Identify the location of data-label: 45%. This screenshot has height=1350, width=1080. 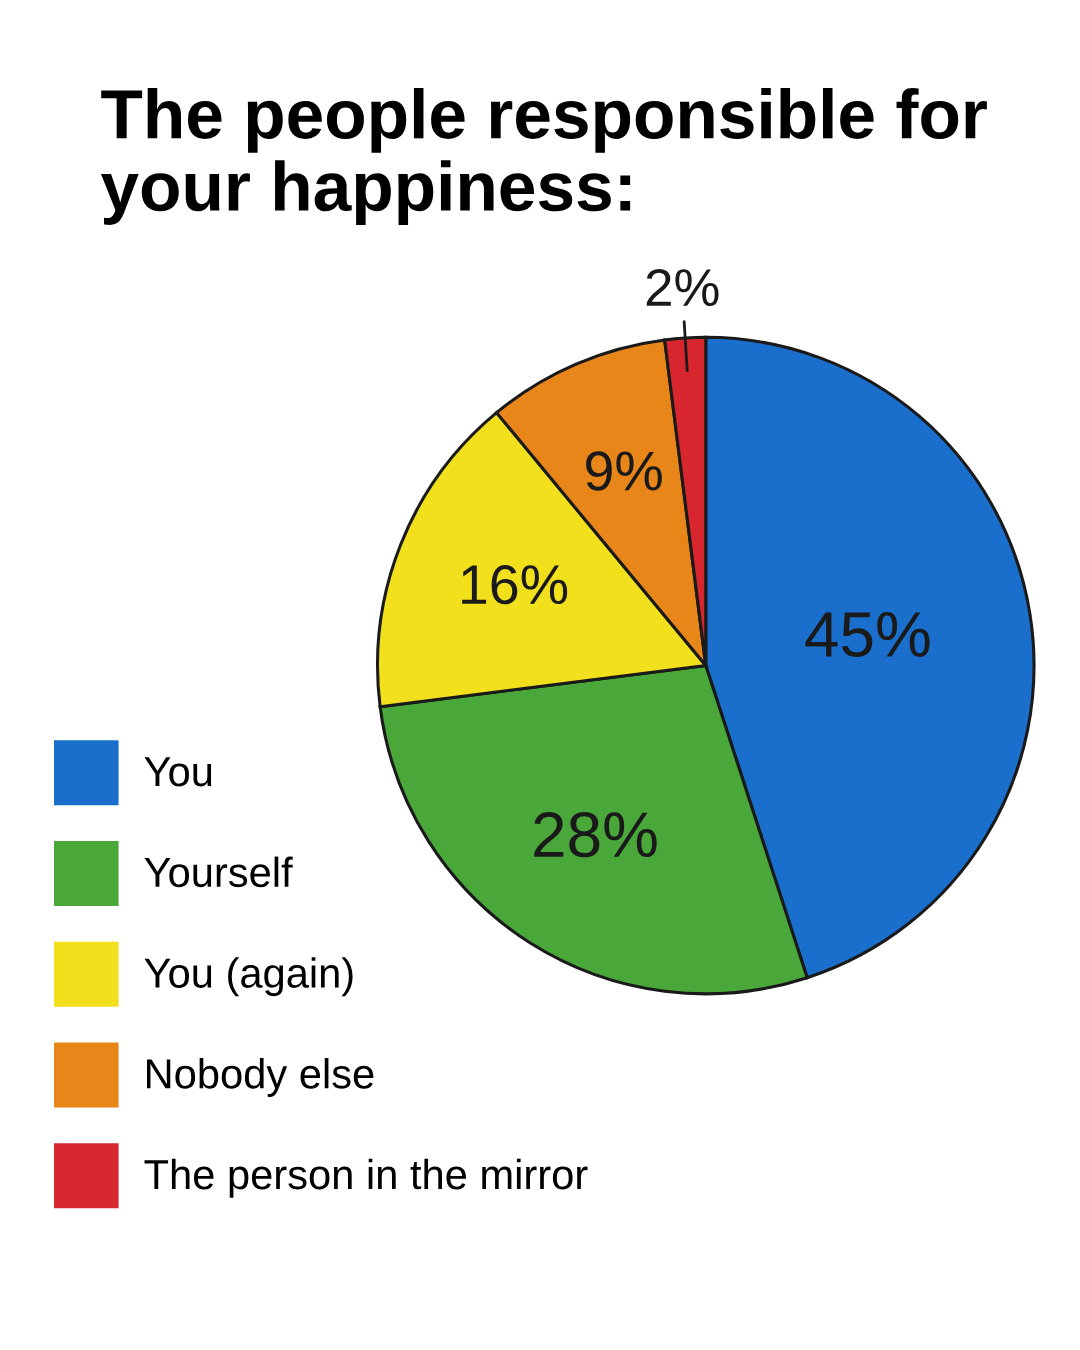
(867, 635).